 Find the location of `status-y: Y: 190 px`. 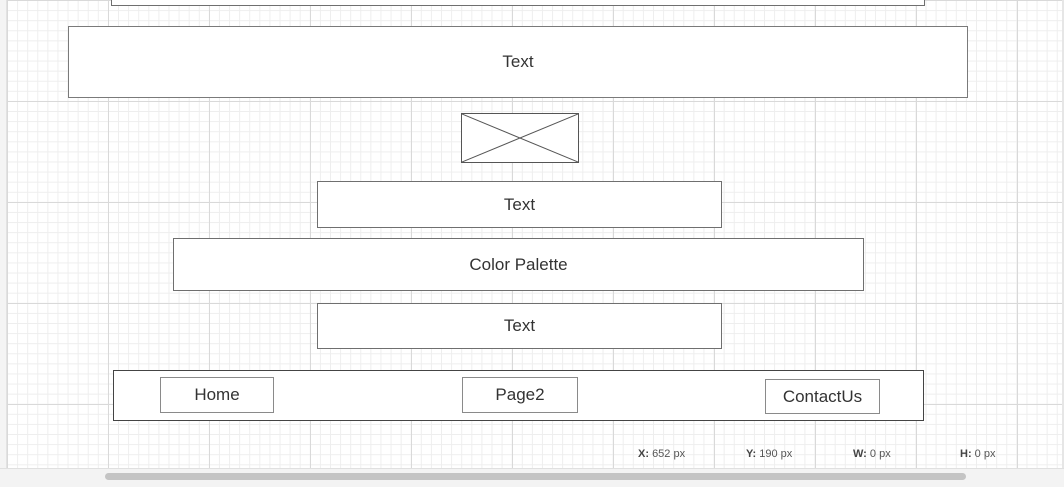

status-y: Y: 190 px is located at coordinates (769, 454).